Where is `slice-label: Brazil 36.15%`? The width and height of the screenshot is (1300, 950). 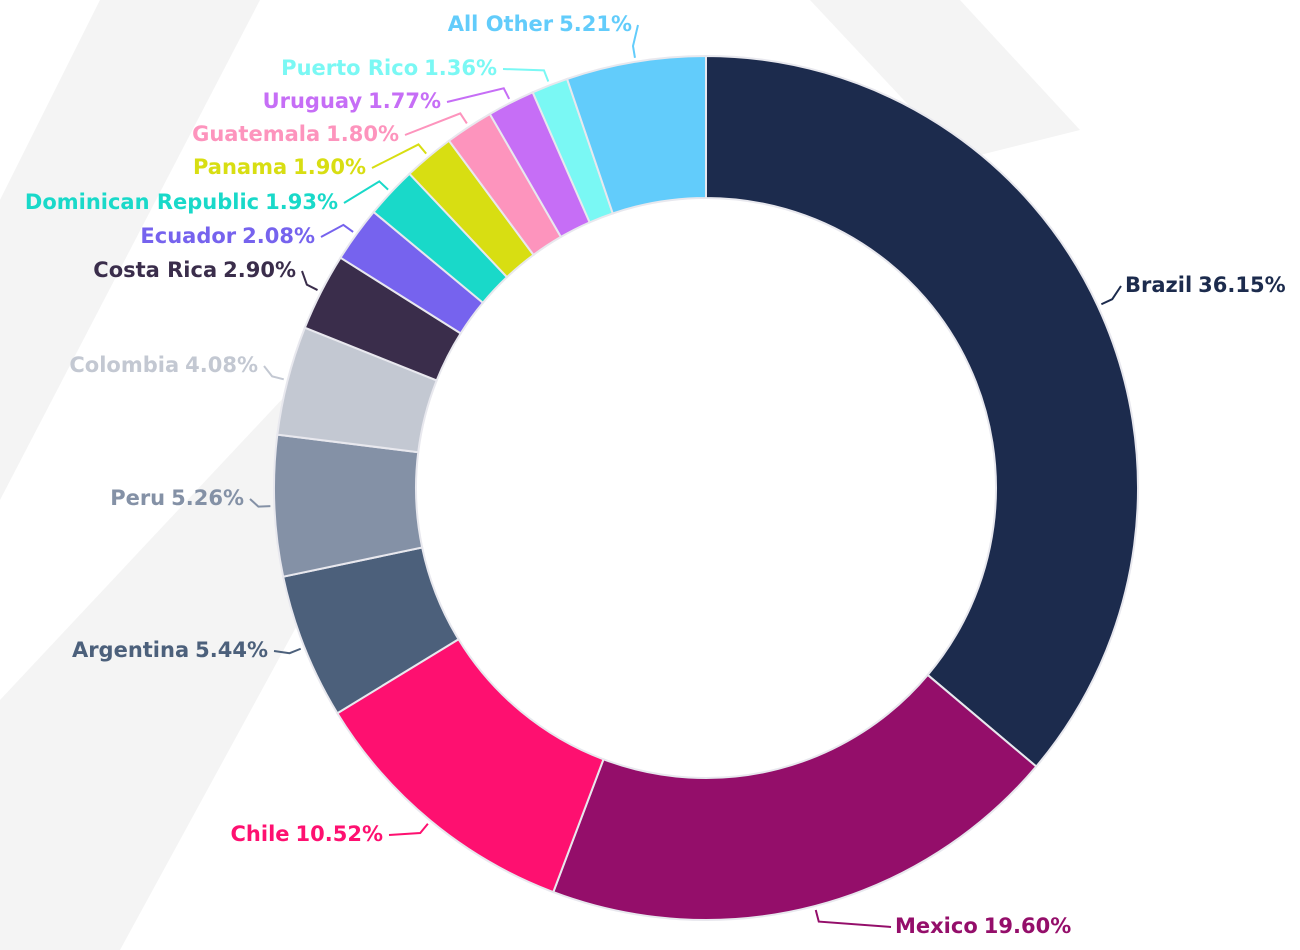 slice-label: Brazil 36.15% is located at coordinates (1205, 285).